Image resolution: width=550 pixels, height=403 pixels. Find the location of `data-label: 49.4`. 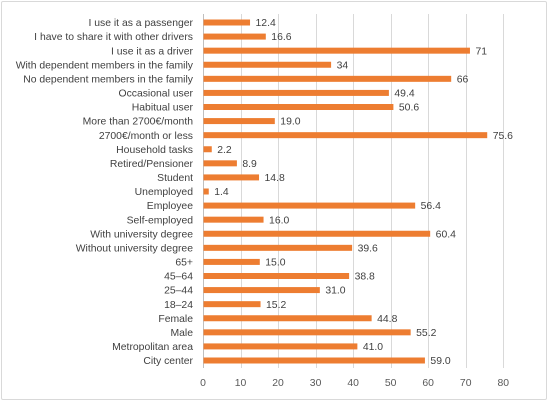

data-label: 49.4 is located at coordinates (404, 94).